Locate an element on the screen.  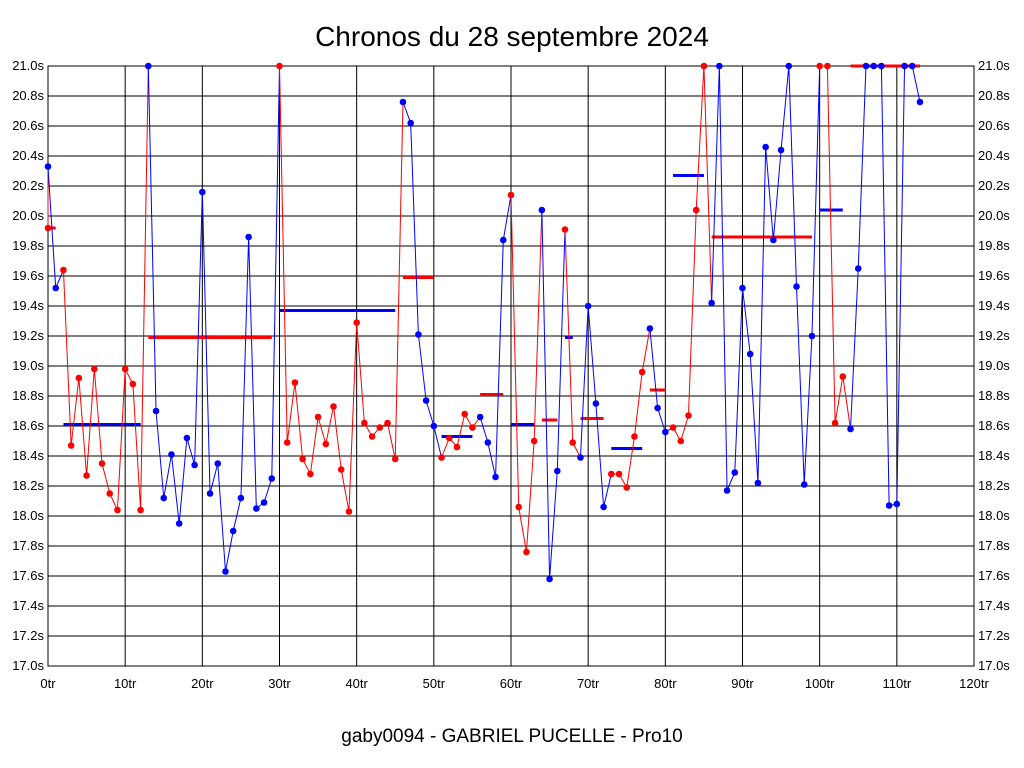
x-tick-label: 110tr is located at coordinates (896, 683).